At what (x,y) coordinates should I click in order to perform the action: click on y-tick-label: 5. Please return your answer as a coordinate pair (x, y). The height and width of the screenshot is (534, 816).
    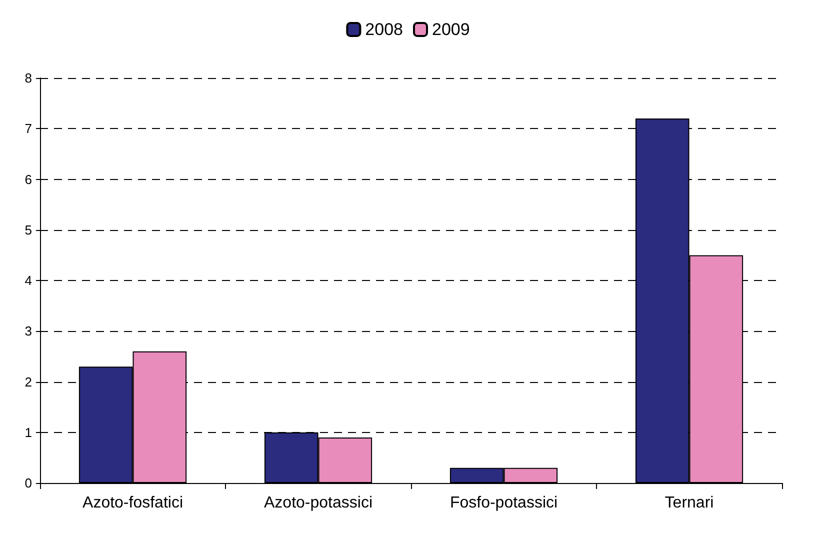
    Looking at the image, I should click on (28, 230).